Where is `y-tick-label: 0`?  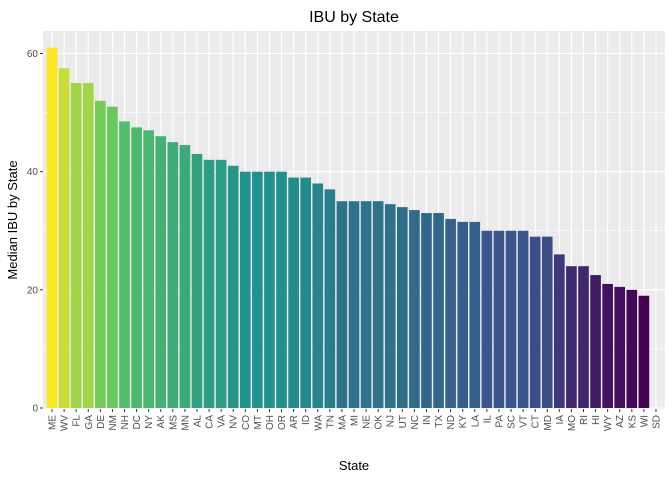
y-tick-label: 0 is located at coordinates (35, 409).